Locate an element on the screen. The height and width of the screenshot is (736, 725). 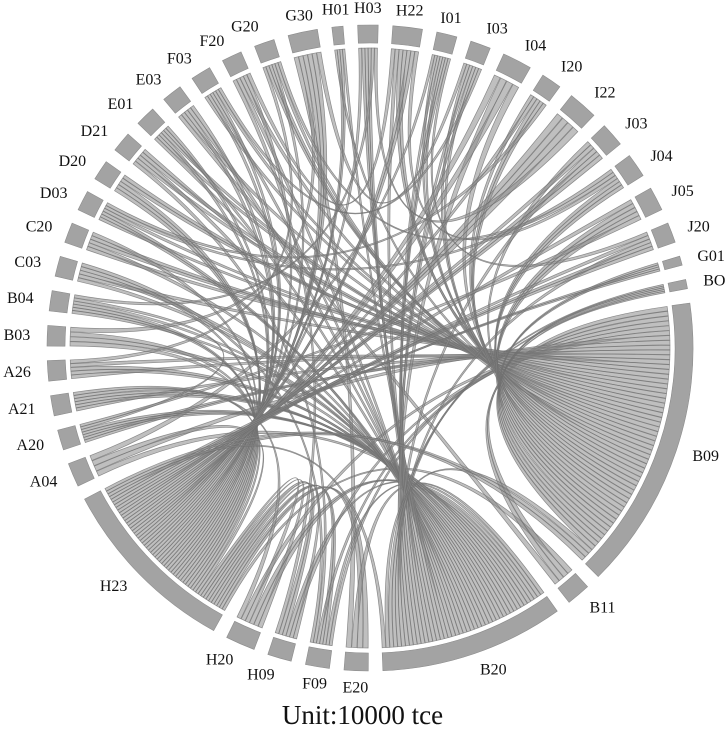
ribbon-h03-b04 is located at coordinates (224, 176).